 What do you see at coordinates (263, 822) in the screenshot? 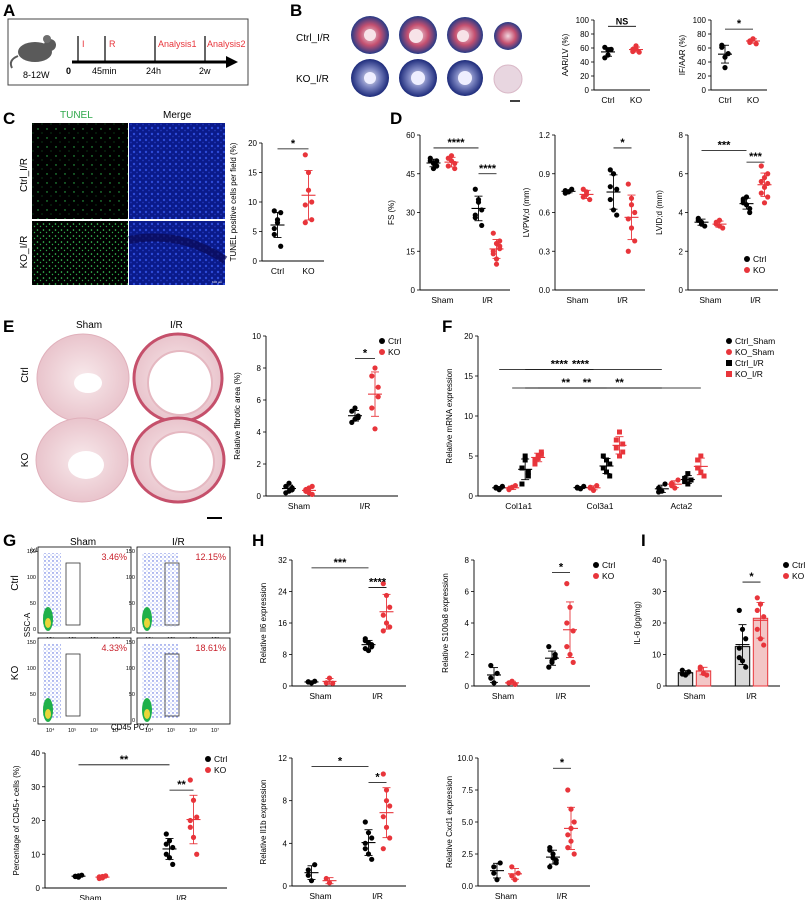
I see `y-axis-label: Relative Il1b expression` at bounding box center [263, 822].